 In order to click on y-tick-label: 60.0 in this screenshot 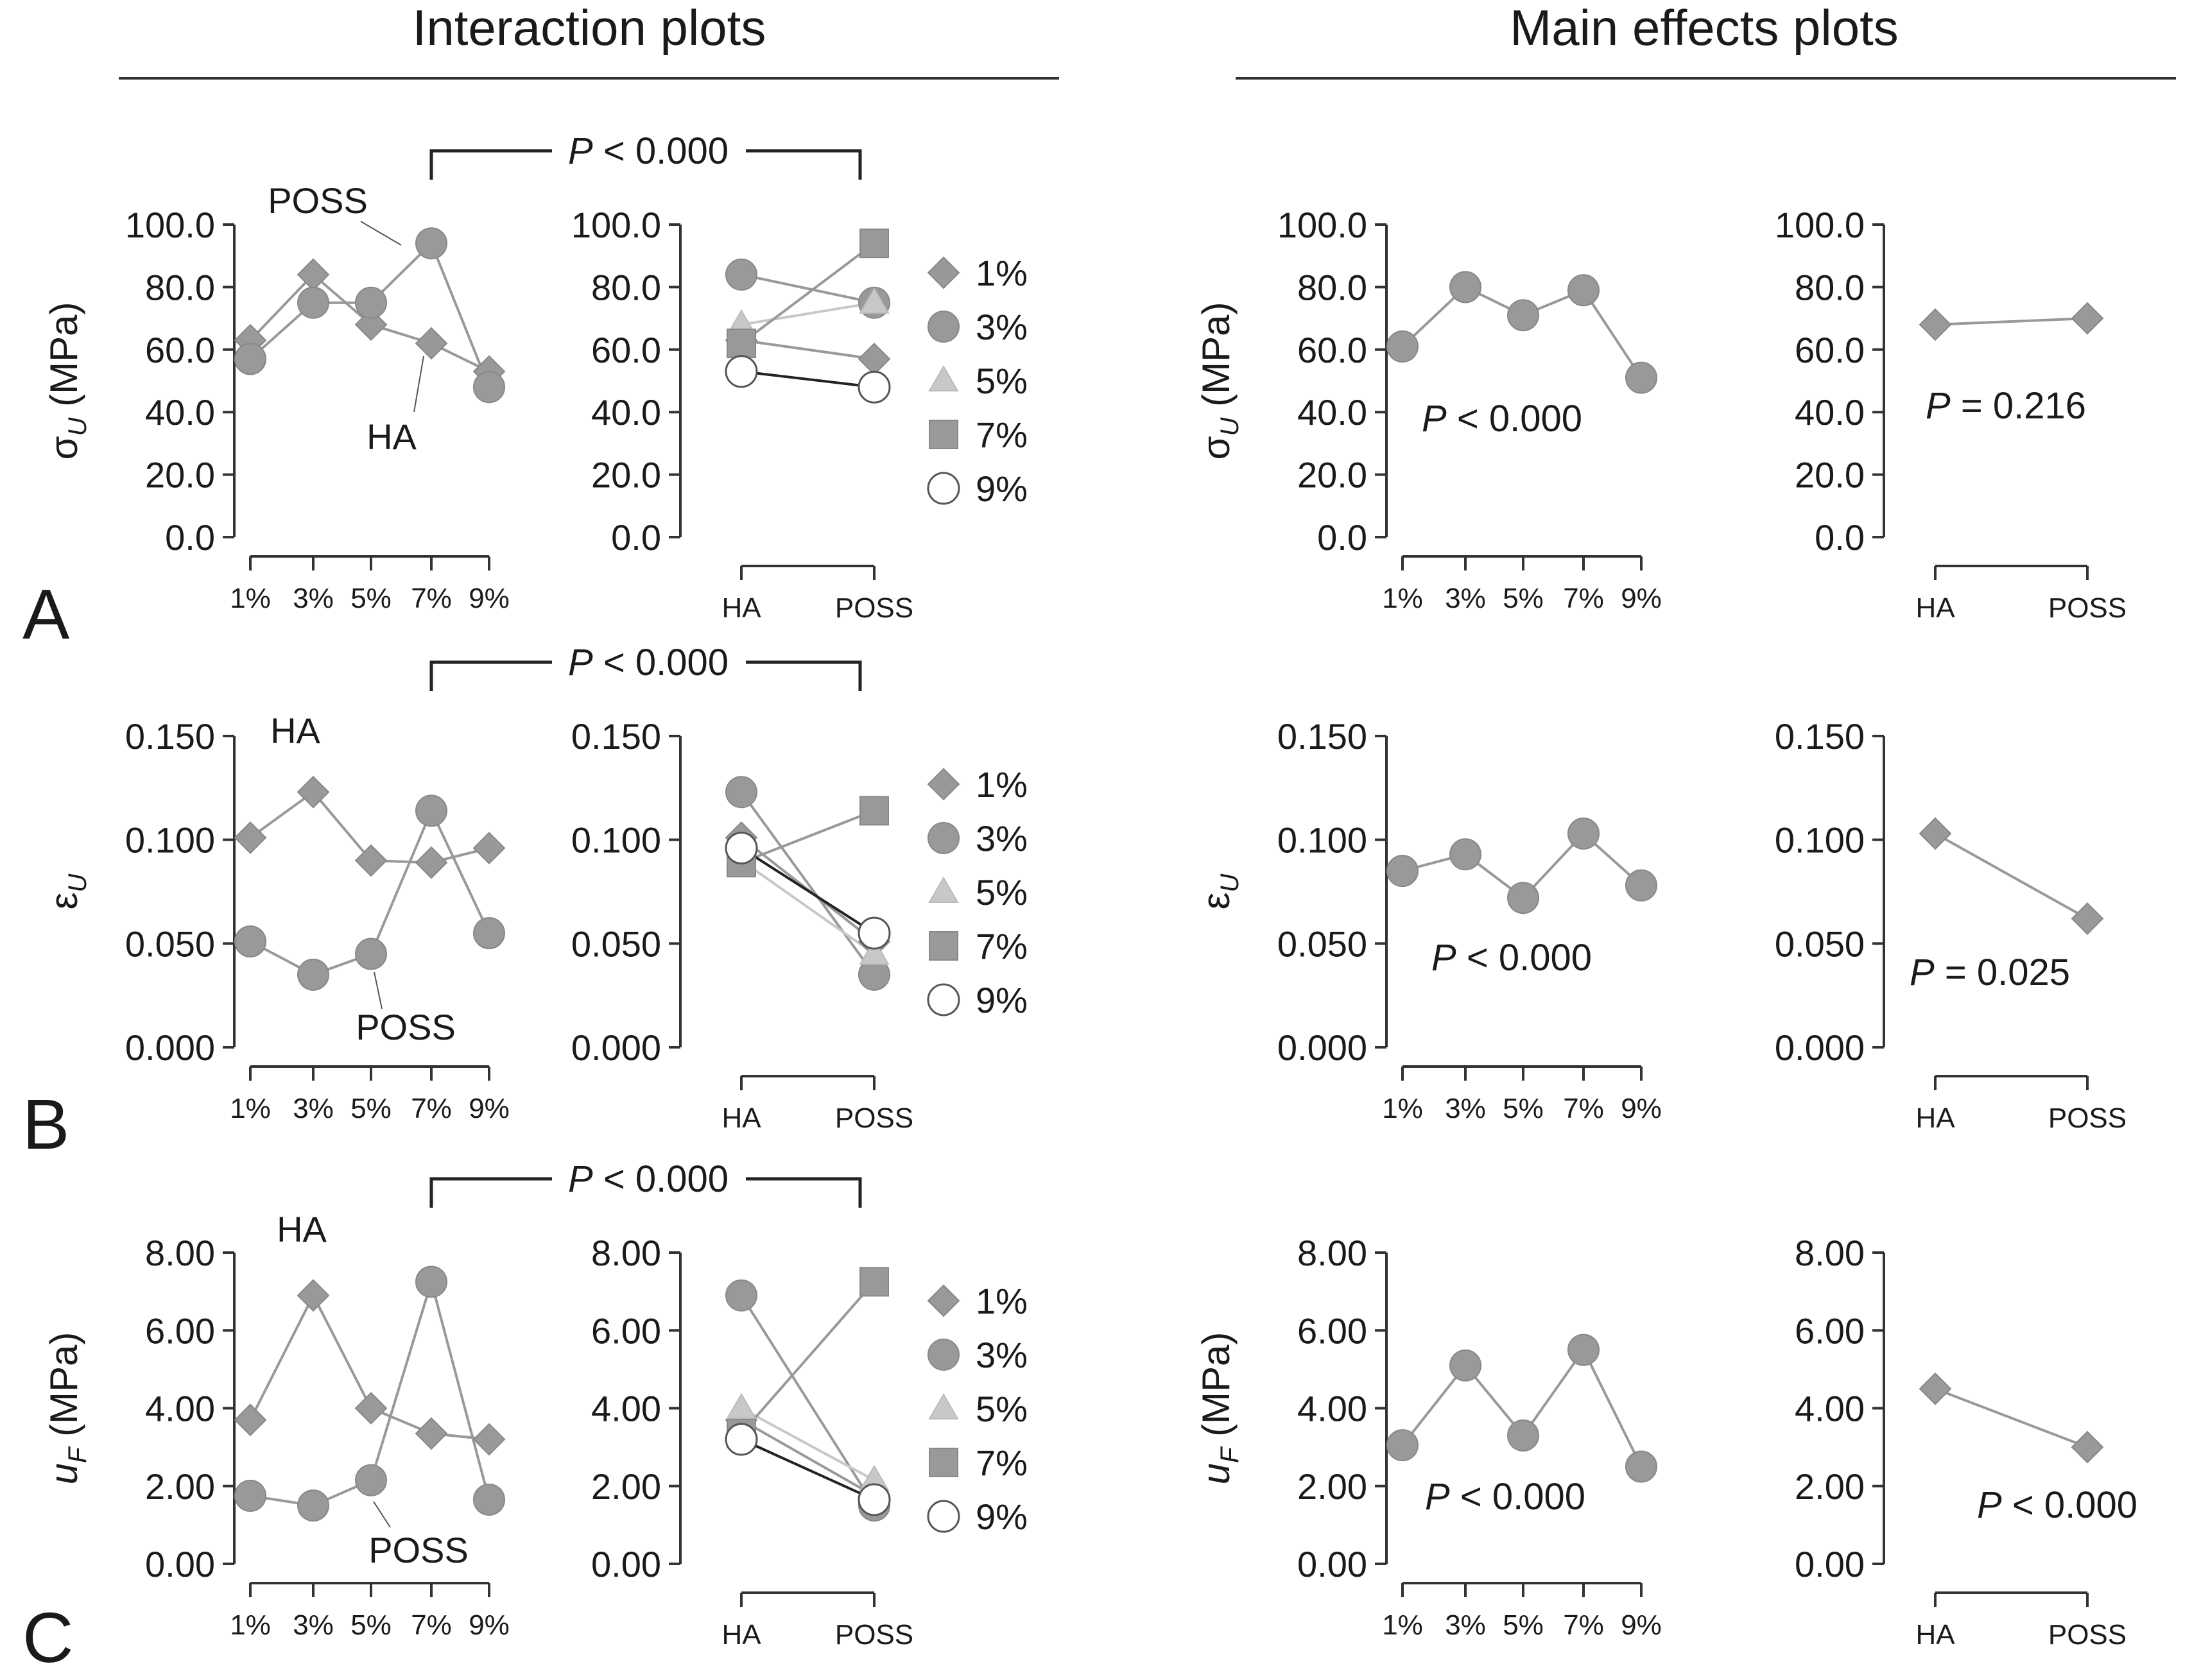, I will do `click(1830, 350)`.